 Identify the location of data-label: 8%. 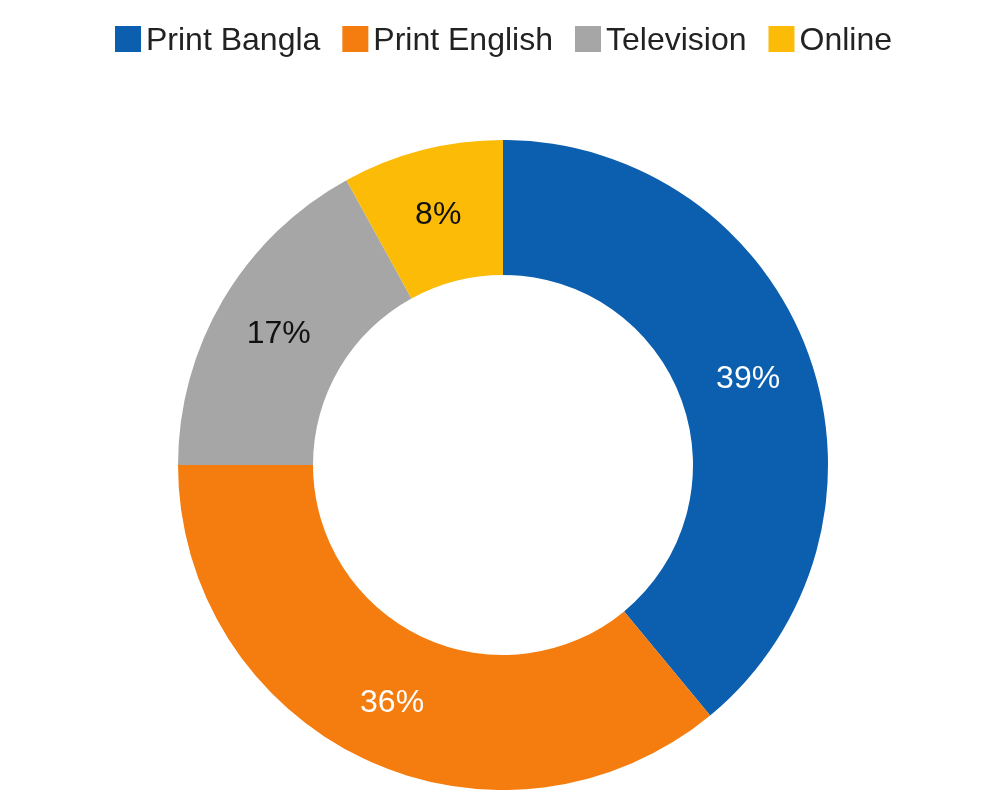
(438, 212).